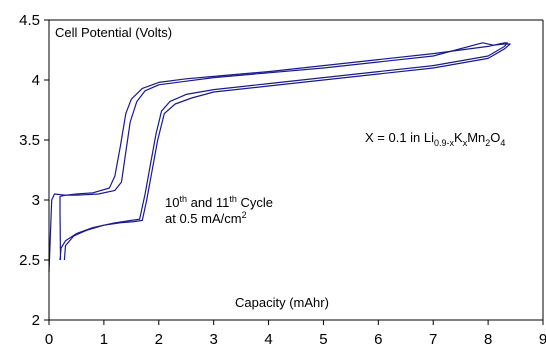  I want to click on cycle-annotation-line2: at 0.5 mA/cm2, so click(206, 218).